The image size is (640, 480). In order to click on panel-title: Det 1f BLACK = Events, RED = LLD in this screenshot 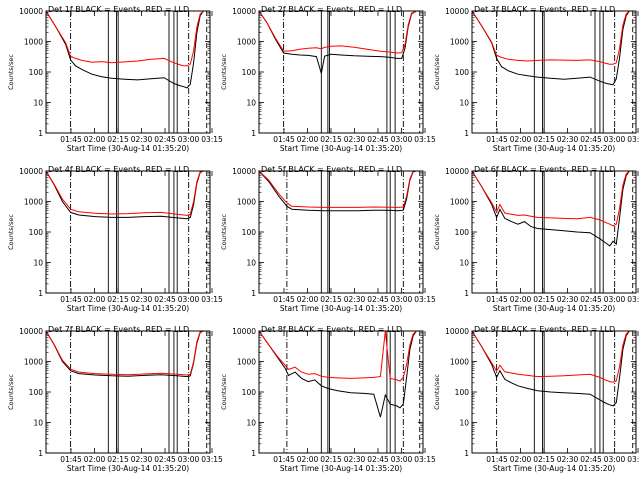, I will do `click(118, 9)`.